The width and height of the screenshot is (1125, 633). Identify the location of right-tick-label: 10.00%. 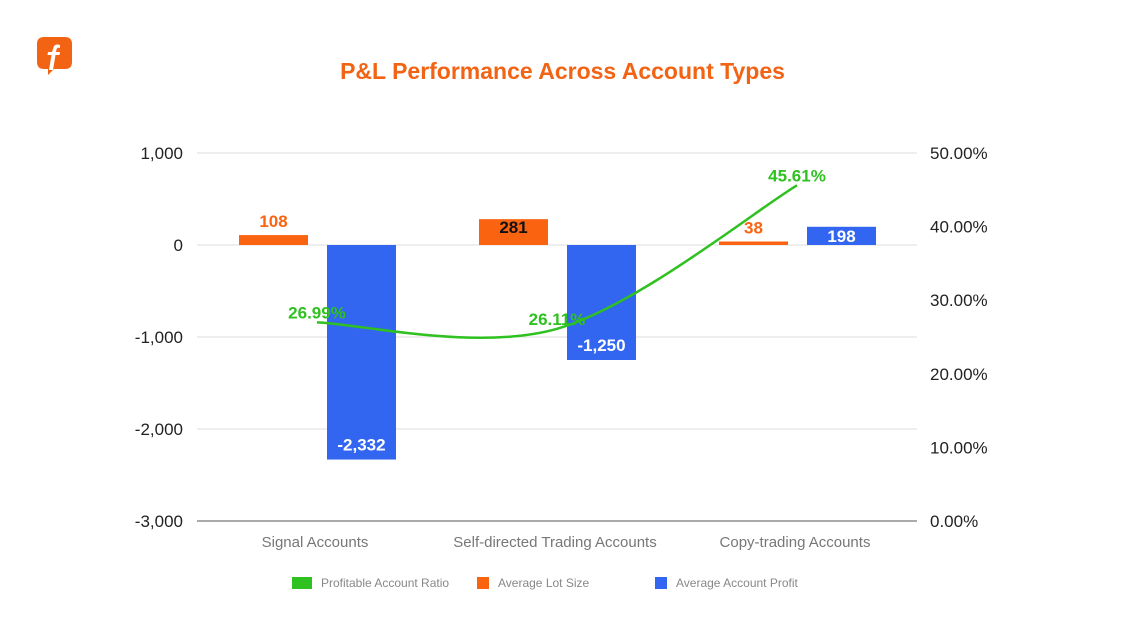
(959, 447).